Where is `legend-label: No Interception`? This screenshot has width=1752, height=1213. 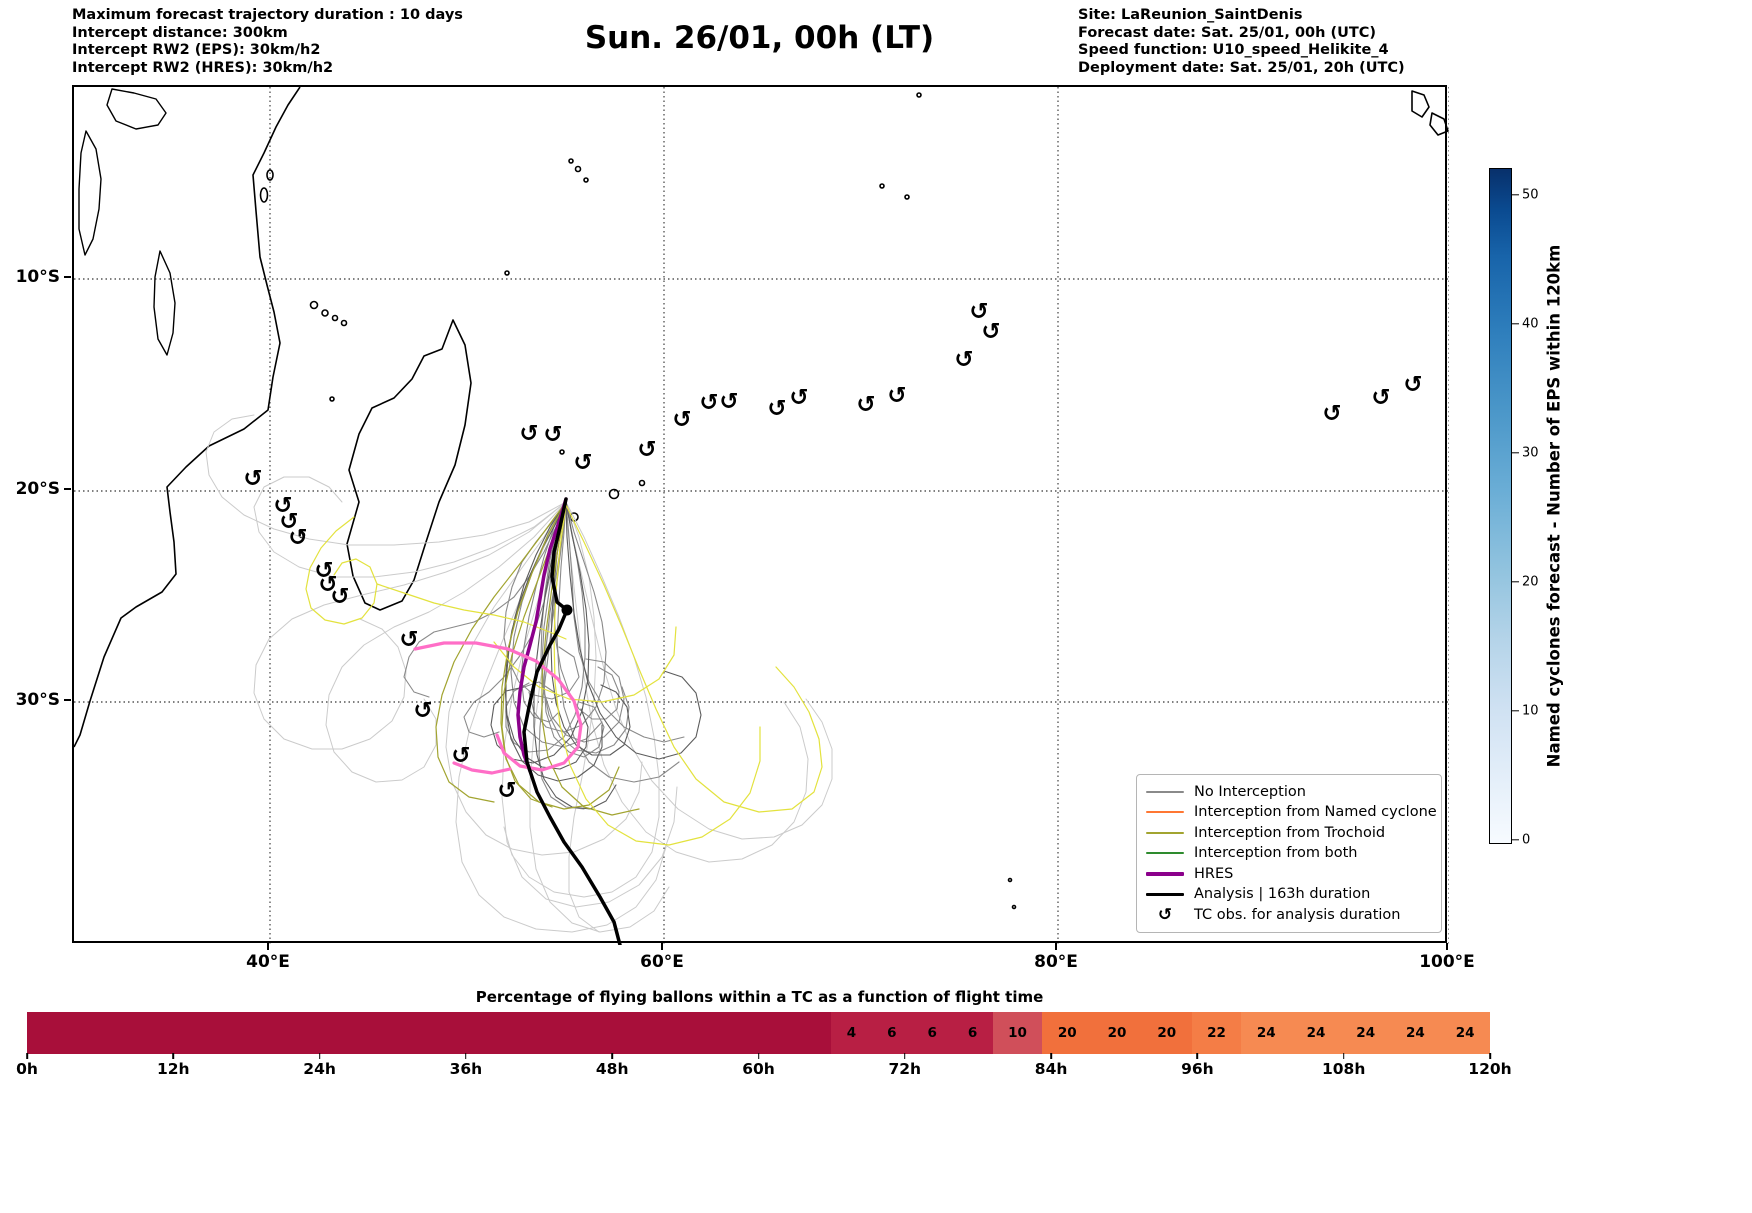
legend-label: No Interception is located at coordinates (1250, 791).